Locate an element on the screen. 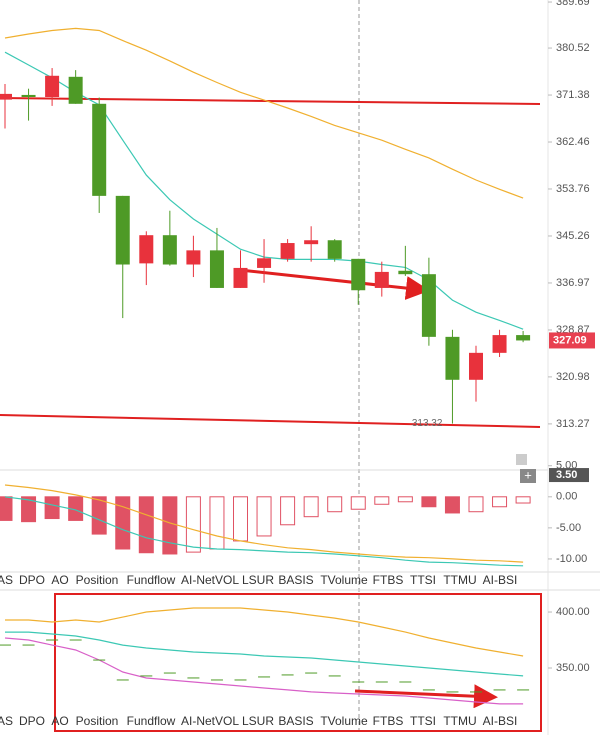 Image resolution: width=600 pixels, height=745 pixels. y-tick-label: -5.00 is located at coordinates (568, 528).